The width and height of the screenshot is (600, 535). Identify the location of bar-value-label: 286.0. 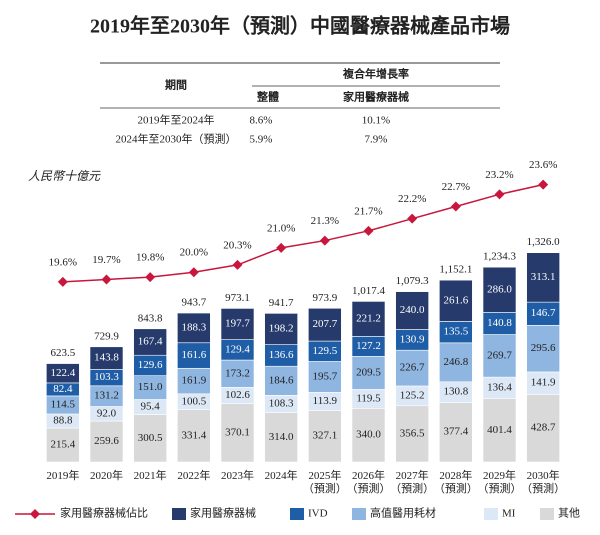
(499, 289).